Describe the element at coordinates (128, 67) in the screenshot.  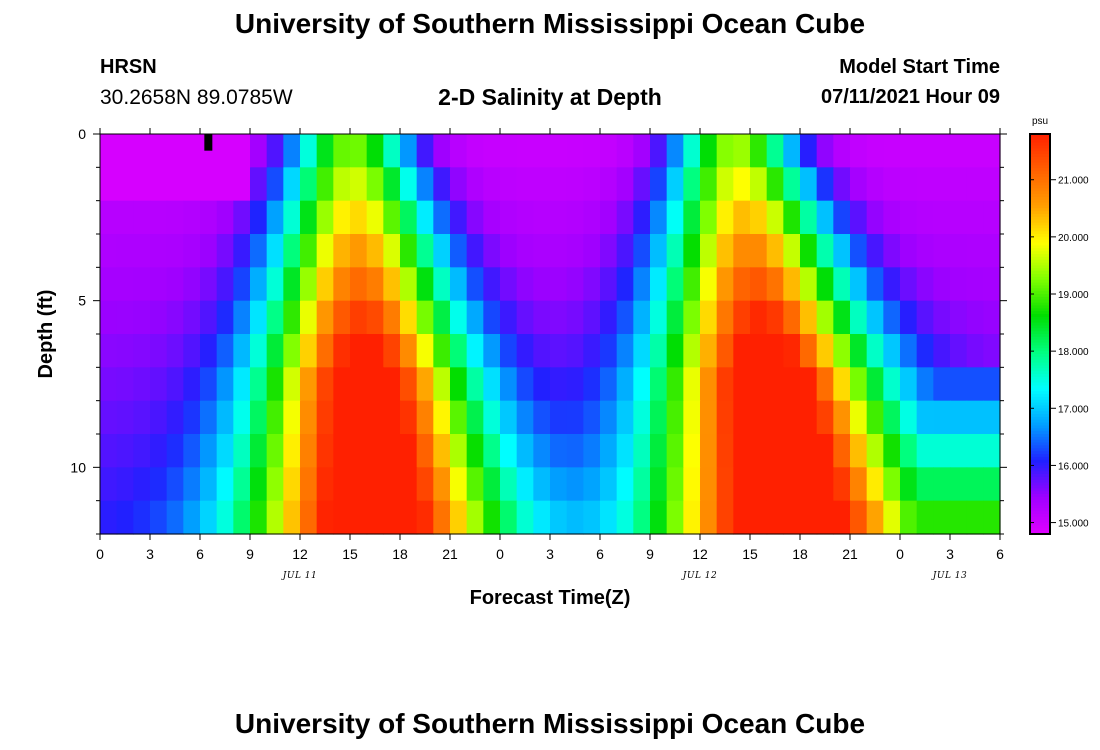
I see `station-name: HRSN` at that location.